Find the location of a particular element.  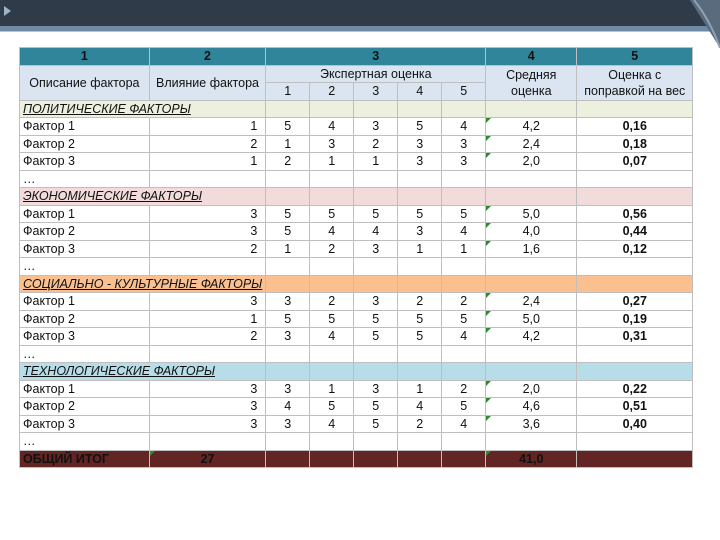

average-score: 2,0 is located at coordinates (531, 388).